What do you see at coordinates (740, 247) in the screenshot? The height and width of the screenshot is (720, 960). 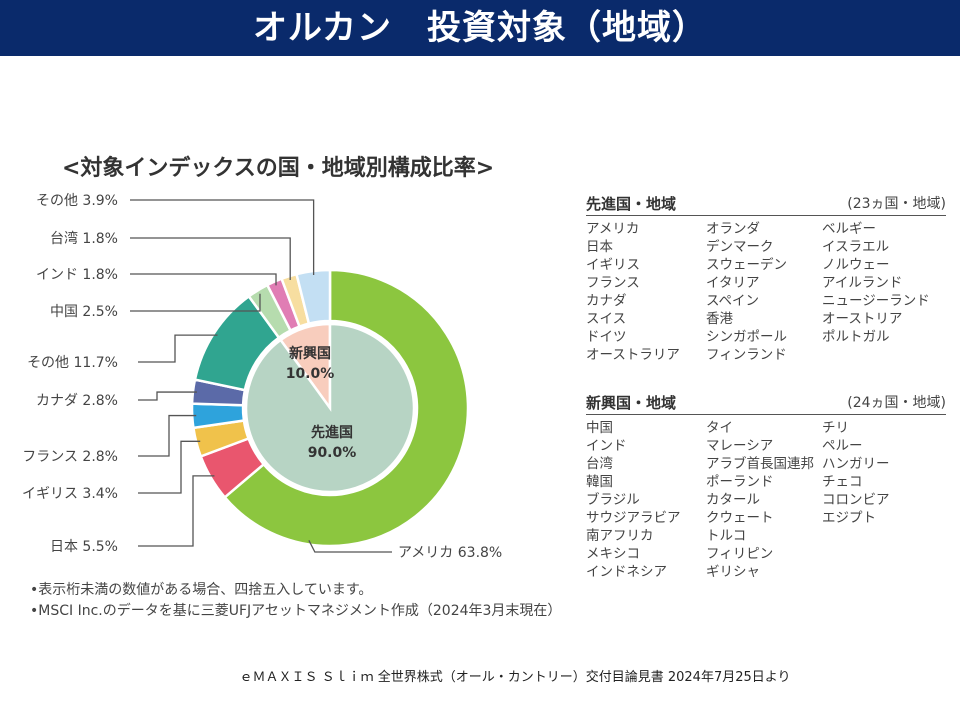 I see `developed-country: デンマーク` at bounding box center [740, 247].